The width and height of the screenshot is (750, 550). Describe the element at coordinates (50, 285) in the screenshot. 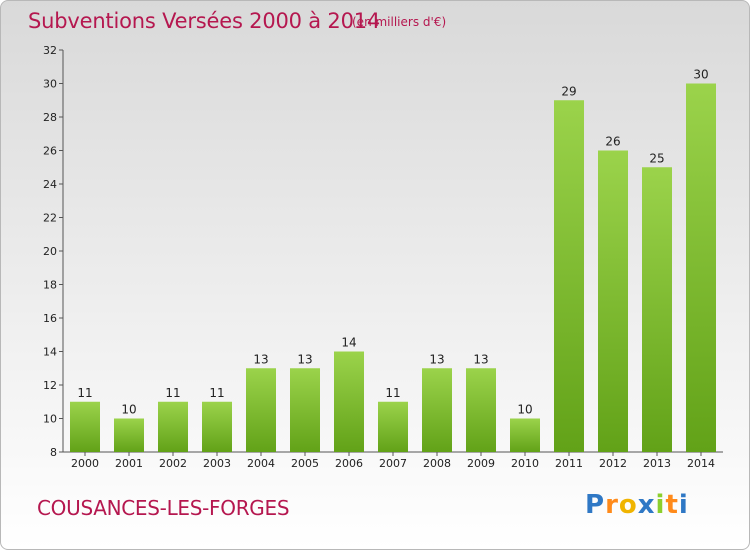

I see `y-tick-label: 18` at that location.